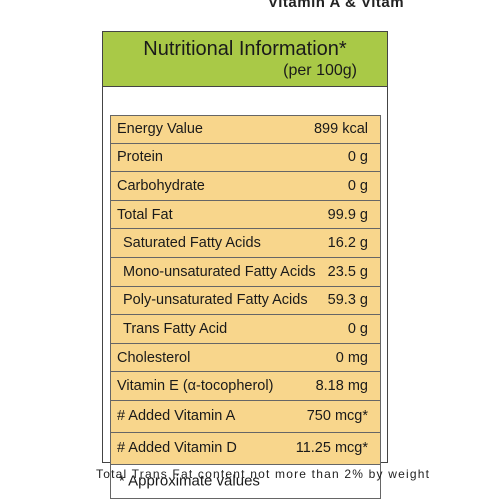  What do you see at coordinates (245, 158) in the screenshot?
I see `table-row: Protein 0 g` at bounding box center [245, 158].